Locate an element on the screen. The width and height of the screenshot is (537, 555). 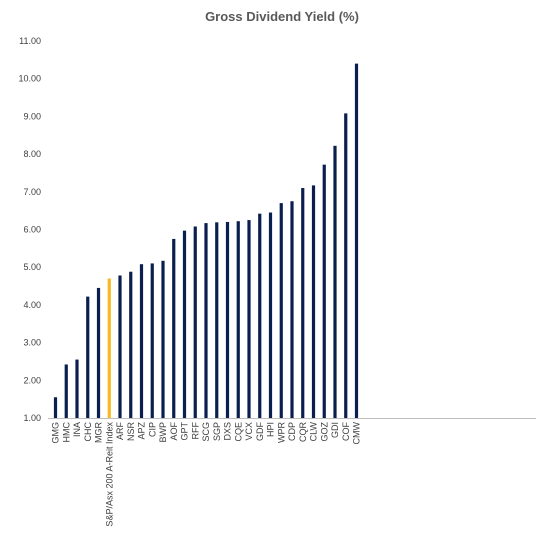
bar-cqr is located at coordinates (303, 303).